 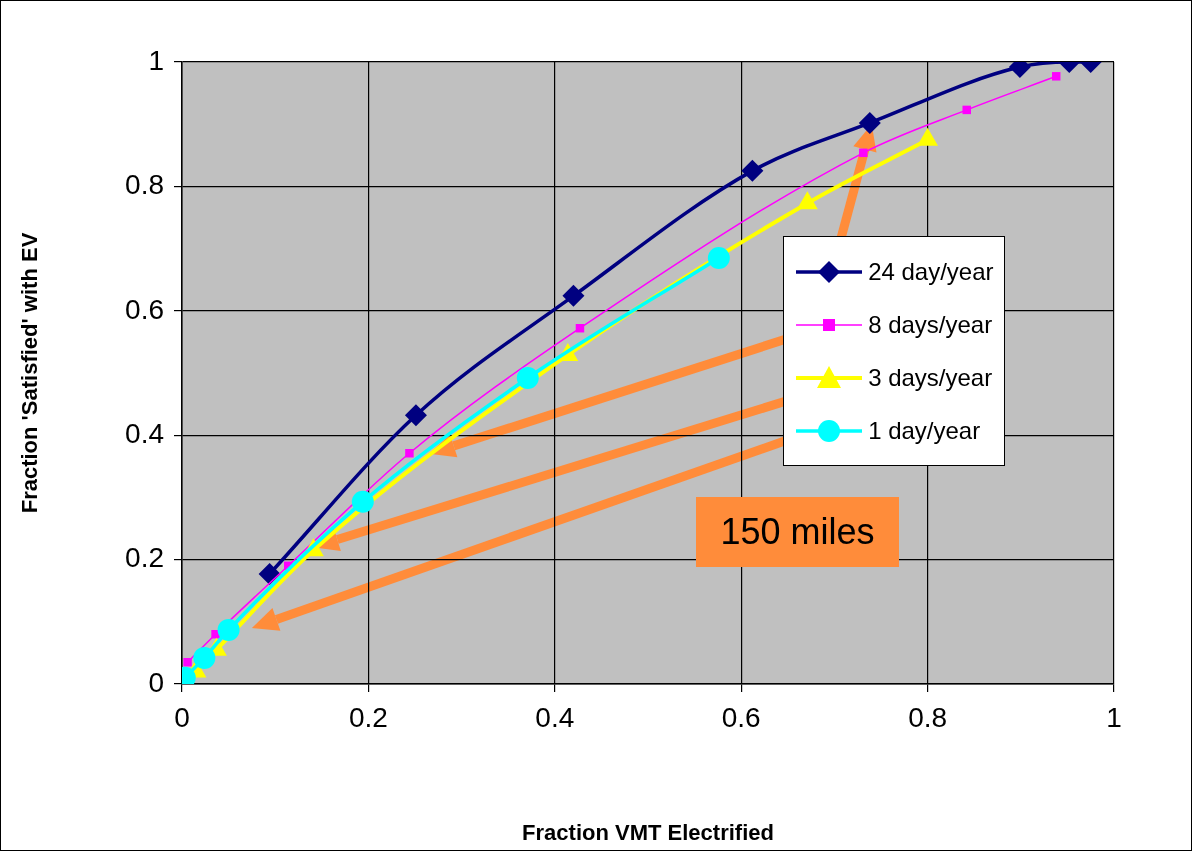 What do you see at coordinates (930, 324) in the screenshot?
I see `legend-label: 8 days/year` at bounding box center [930, 324].